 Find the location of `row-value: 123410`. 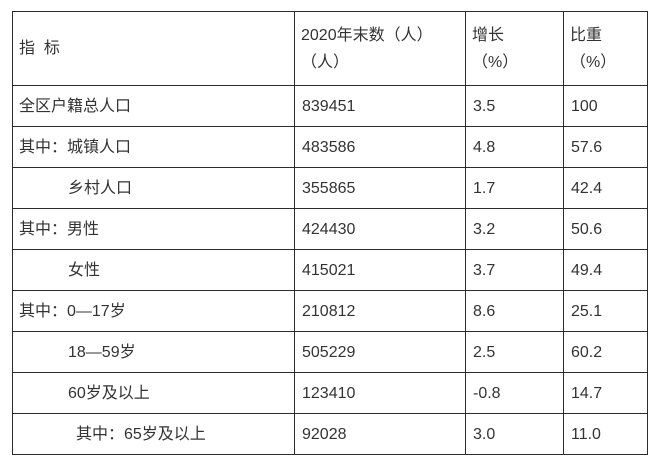

row-value: 123410 is located at coordinates (380, 393).